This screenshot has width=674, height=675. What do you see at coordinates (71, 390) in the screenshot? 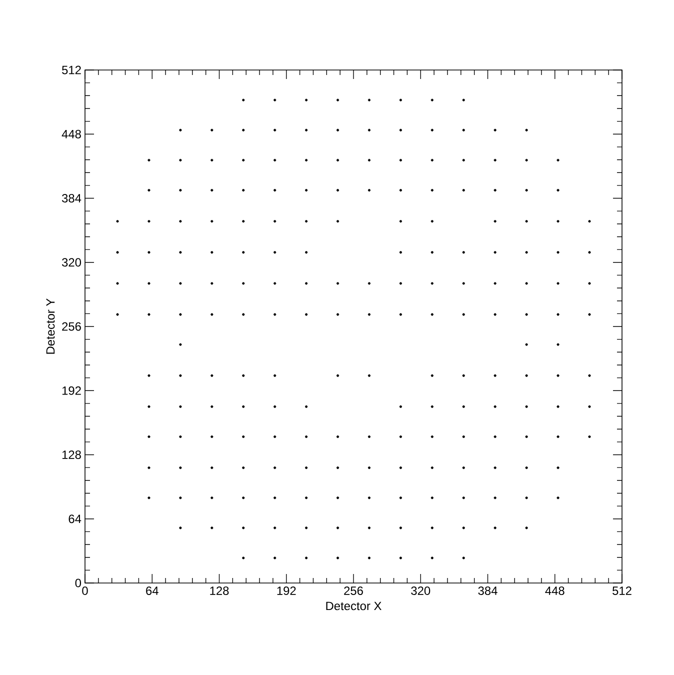
I see `y-tick-label: 192` at bounding box center [71, 390].